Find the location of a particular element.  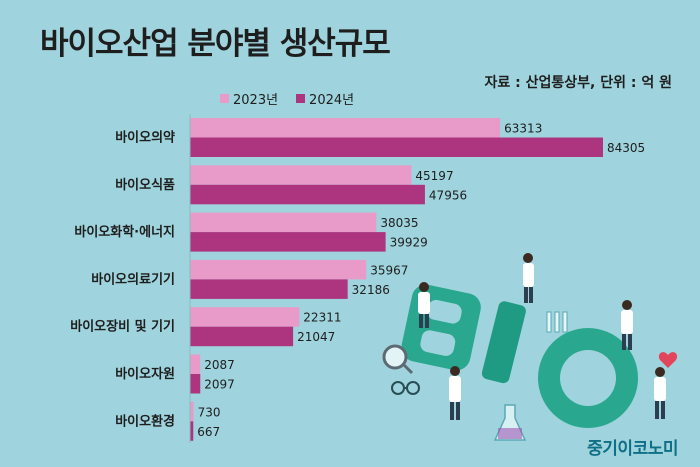

category-label: 바이오의료기기 is located at coordinates (133, 279).